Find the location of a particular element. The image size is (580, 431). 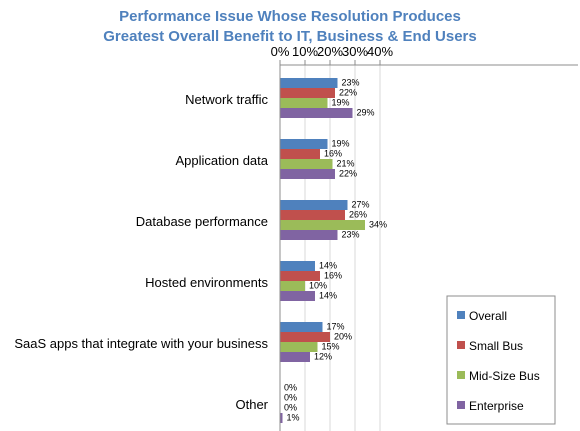

data-label: 21% is located at coordinates (346, 164).